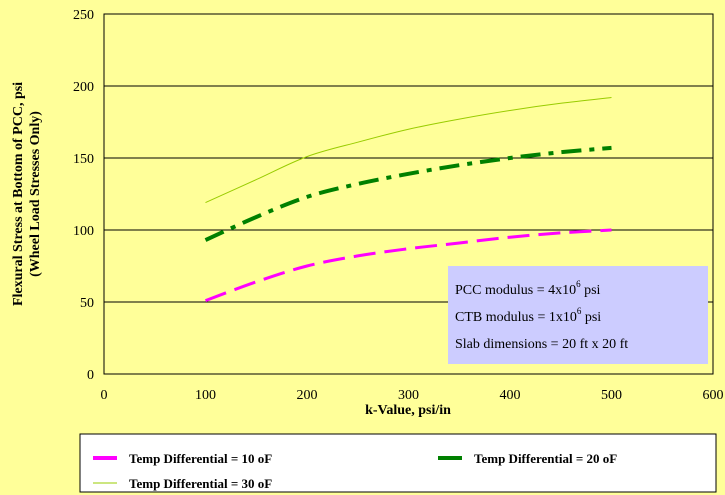  What do you see at coordinates (510, 395) in the screenshot?
I see `x-tick-label-4: 400` at bounding box center [510, 395].